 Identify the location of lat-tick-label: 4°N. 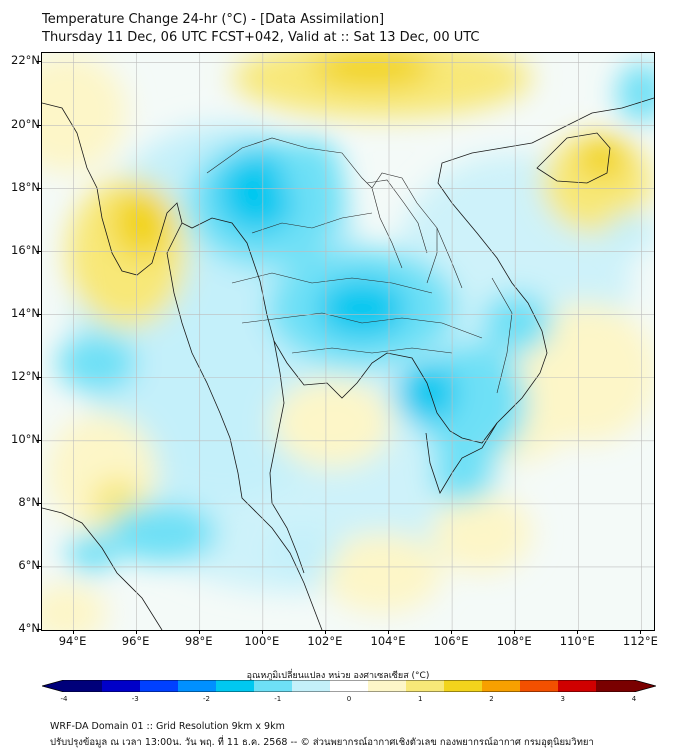
(29, 628).